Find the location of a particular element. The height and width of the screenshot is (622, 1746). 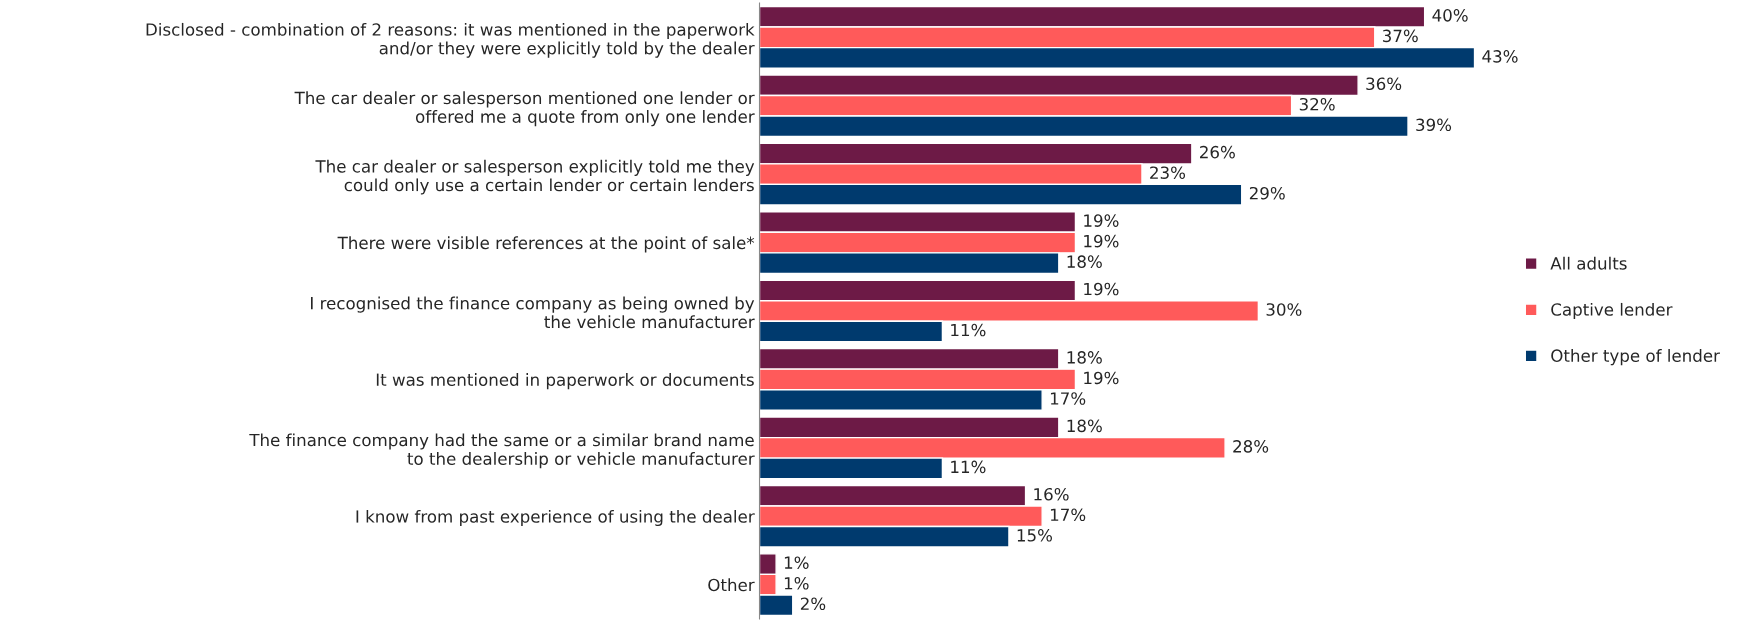

data-label: 23% is located at coordinates (1168, 172).